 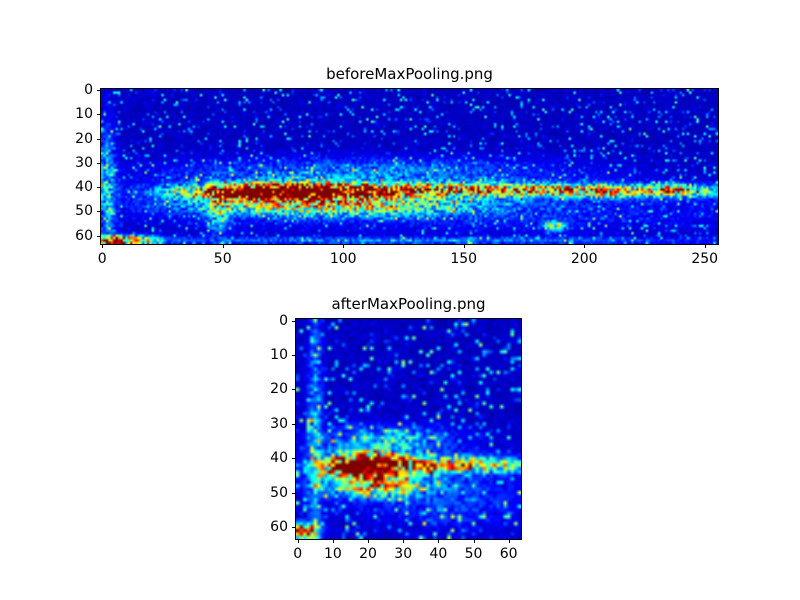 I want to click on after-maxpooling-heatmap-image, so click(x=408, y=429).